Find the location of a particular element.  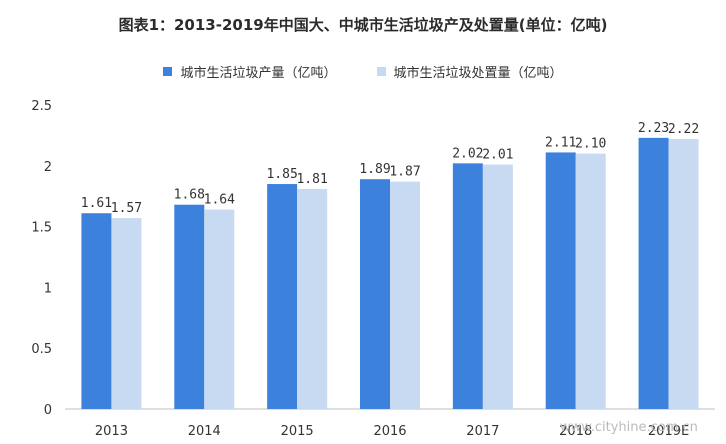

data-label-production: 1.61 is located at coordinates (96, 203).